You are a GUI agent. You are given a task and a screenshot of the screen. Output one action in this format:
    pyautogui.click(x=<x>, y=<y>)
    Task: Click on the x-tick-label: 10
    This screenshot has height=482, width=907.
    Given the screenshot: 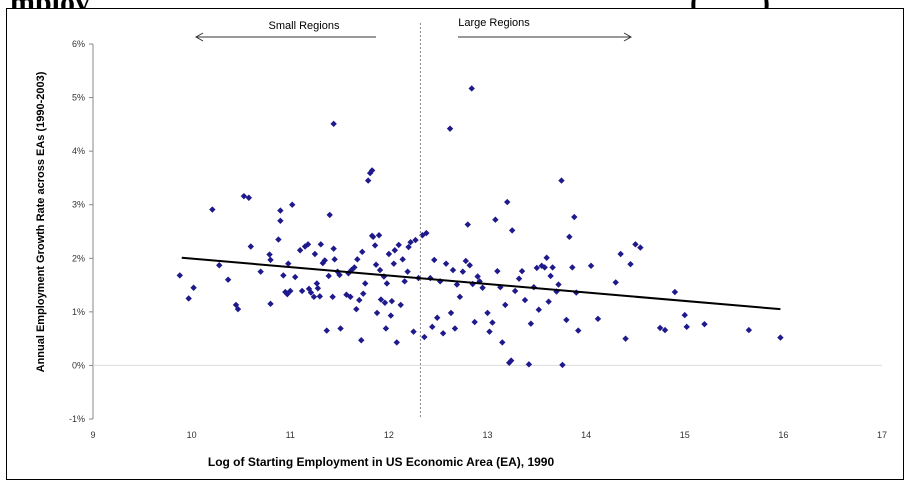 What is the action you would take?
    pyautogui.click(x=192, y=435)
    